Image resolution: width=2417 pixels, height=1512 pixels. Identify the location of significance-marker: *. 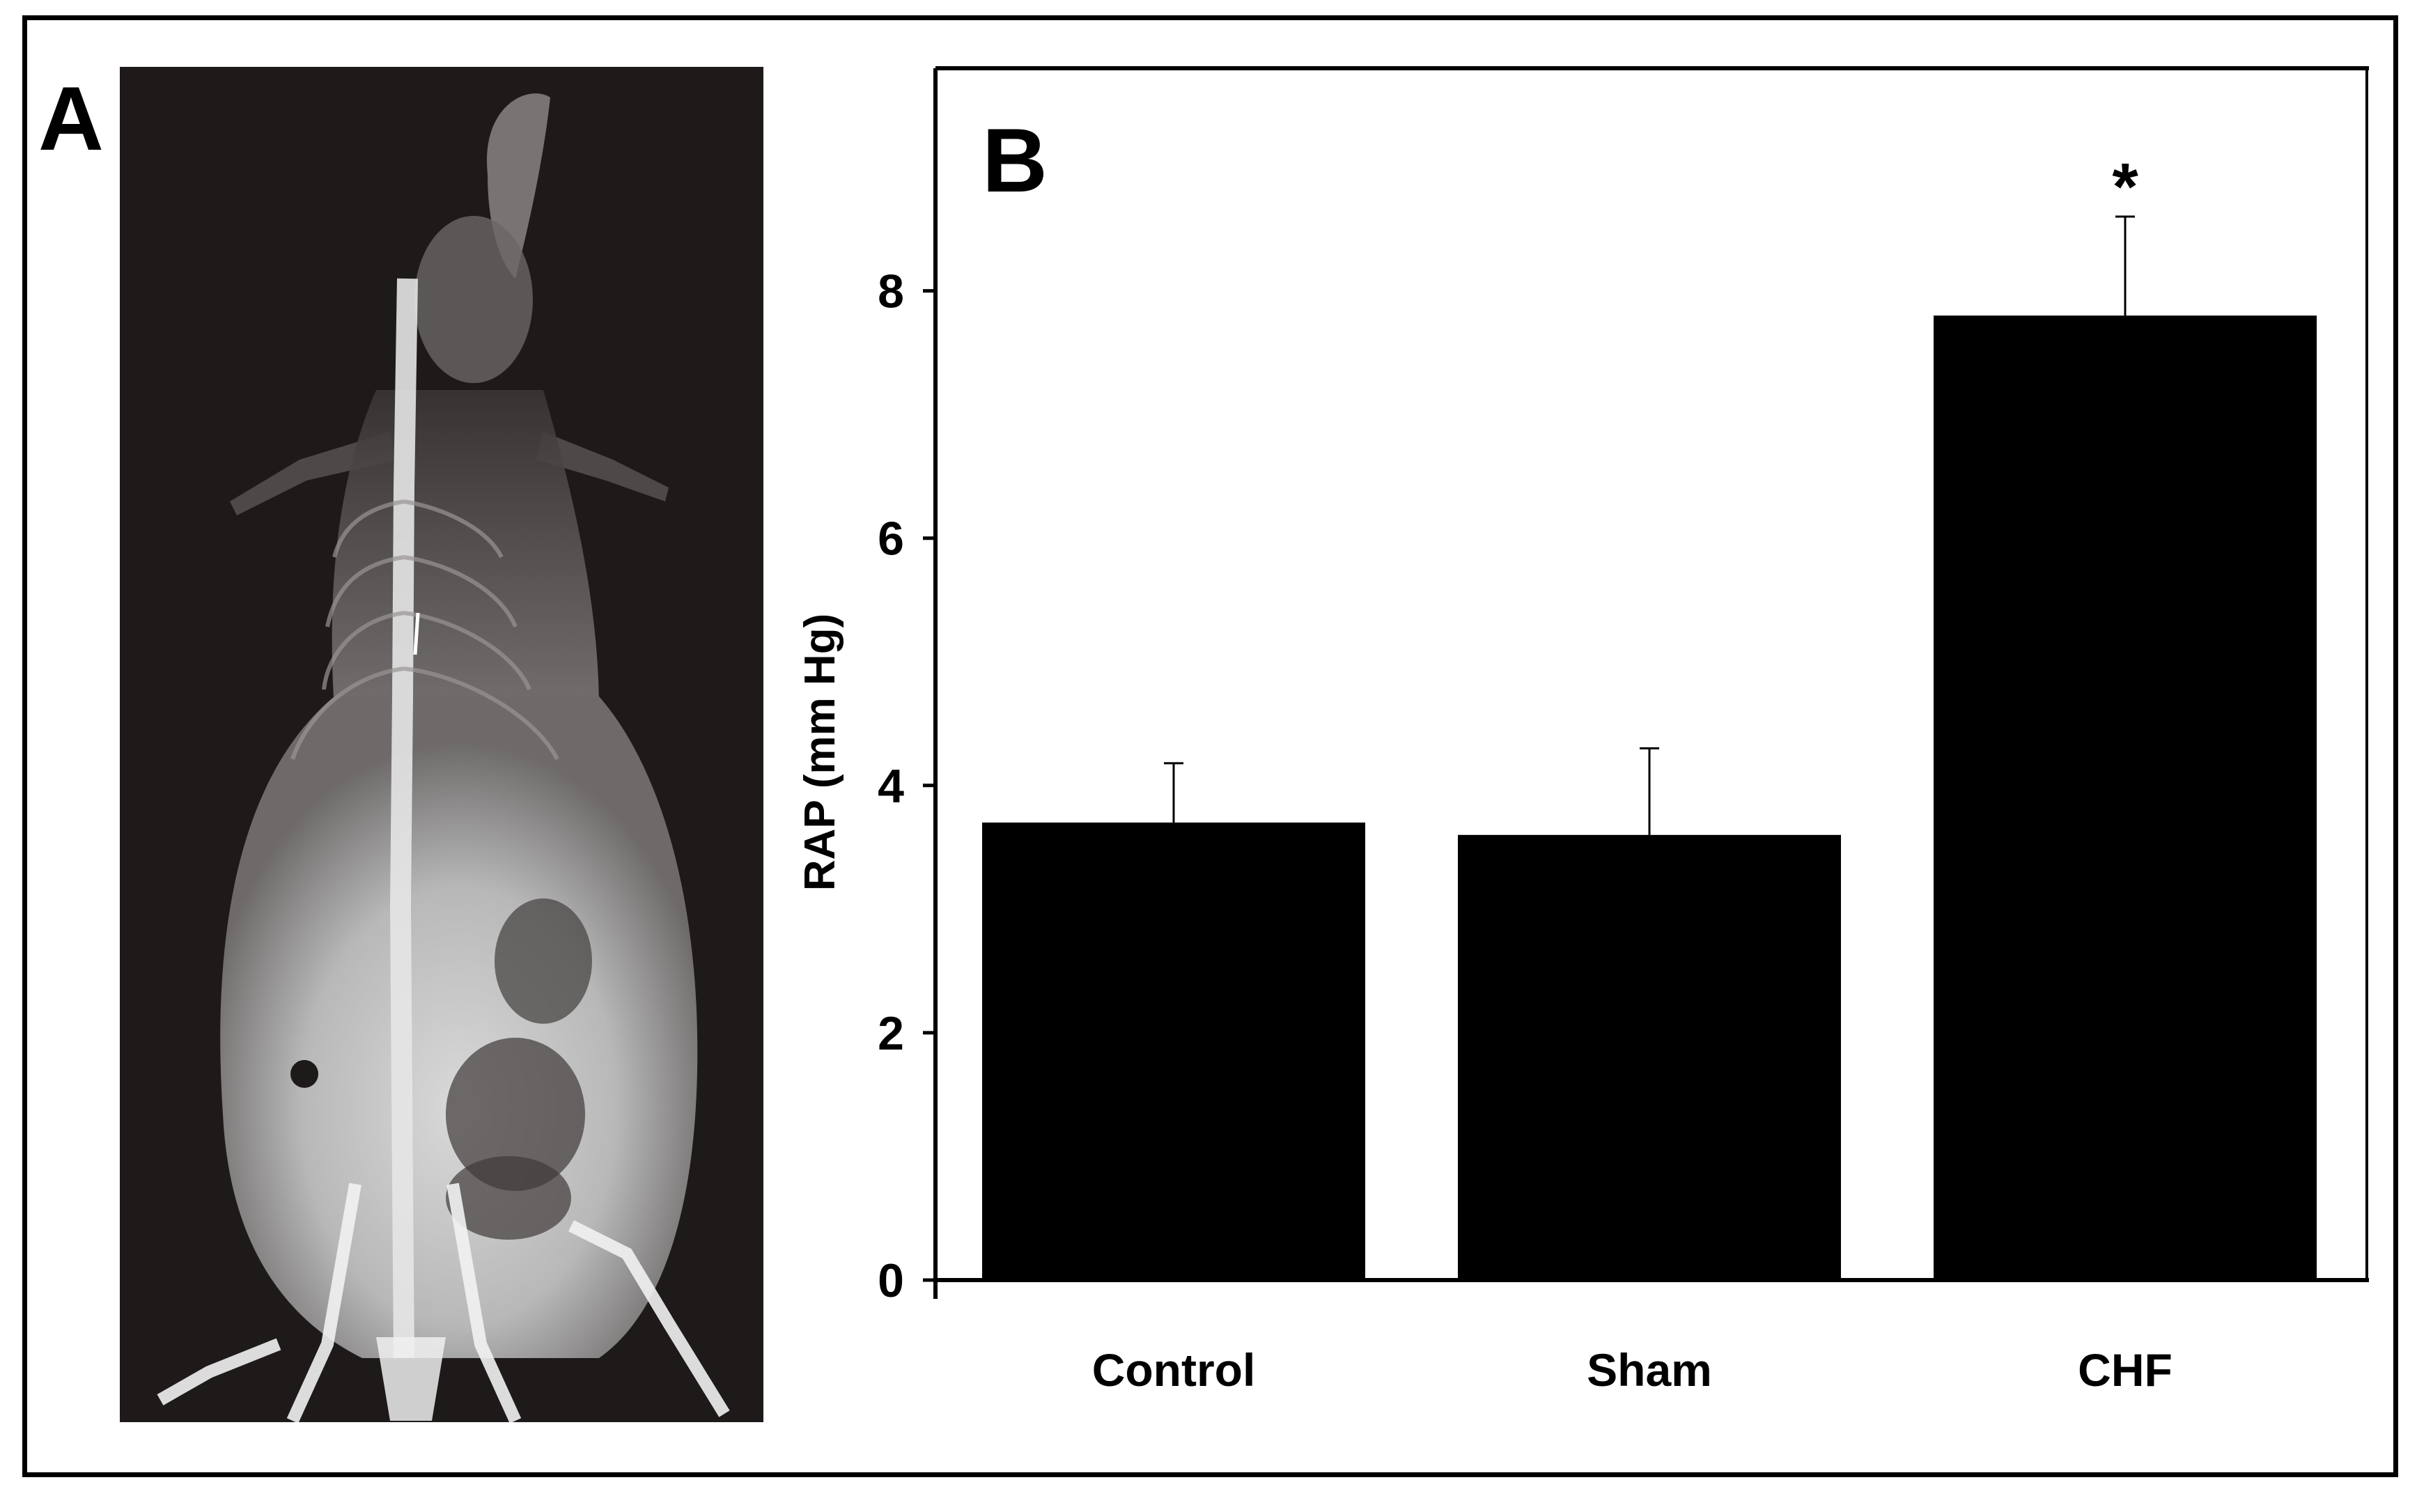
(2125, 187).